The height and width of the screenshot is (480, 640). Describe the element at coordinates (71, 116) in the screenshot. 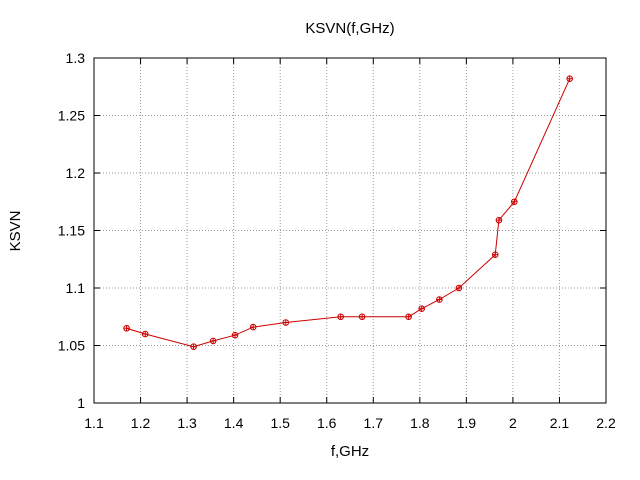

I see `y-tick-label: 1.25` at that location.